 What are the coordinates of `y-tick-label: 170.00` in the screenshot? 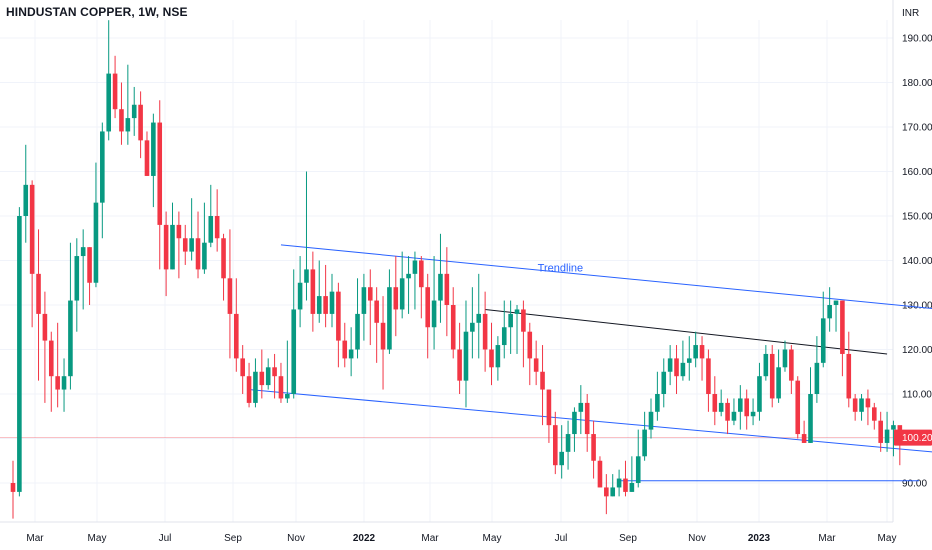 It's located at (917, 128).